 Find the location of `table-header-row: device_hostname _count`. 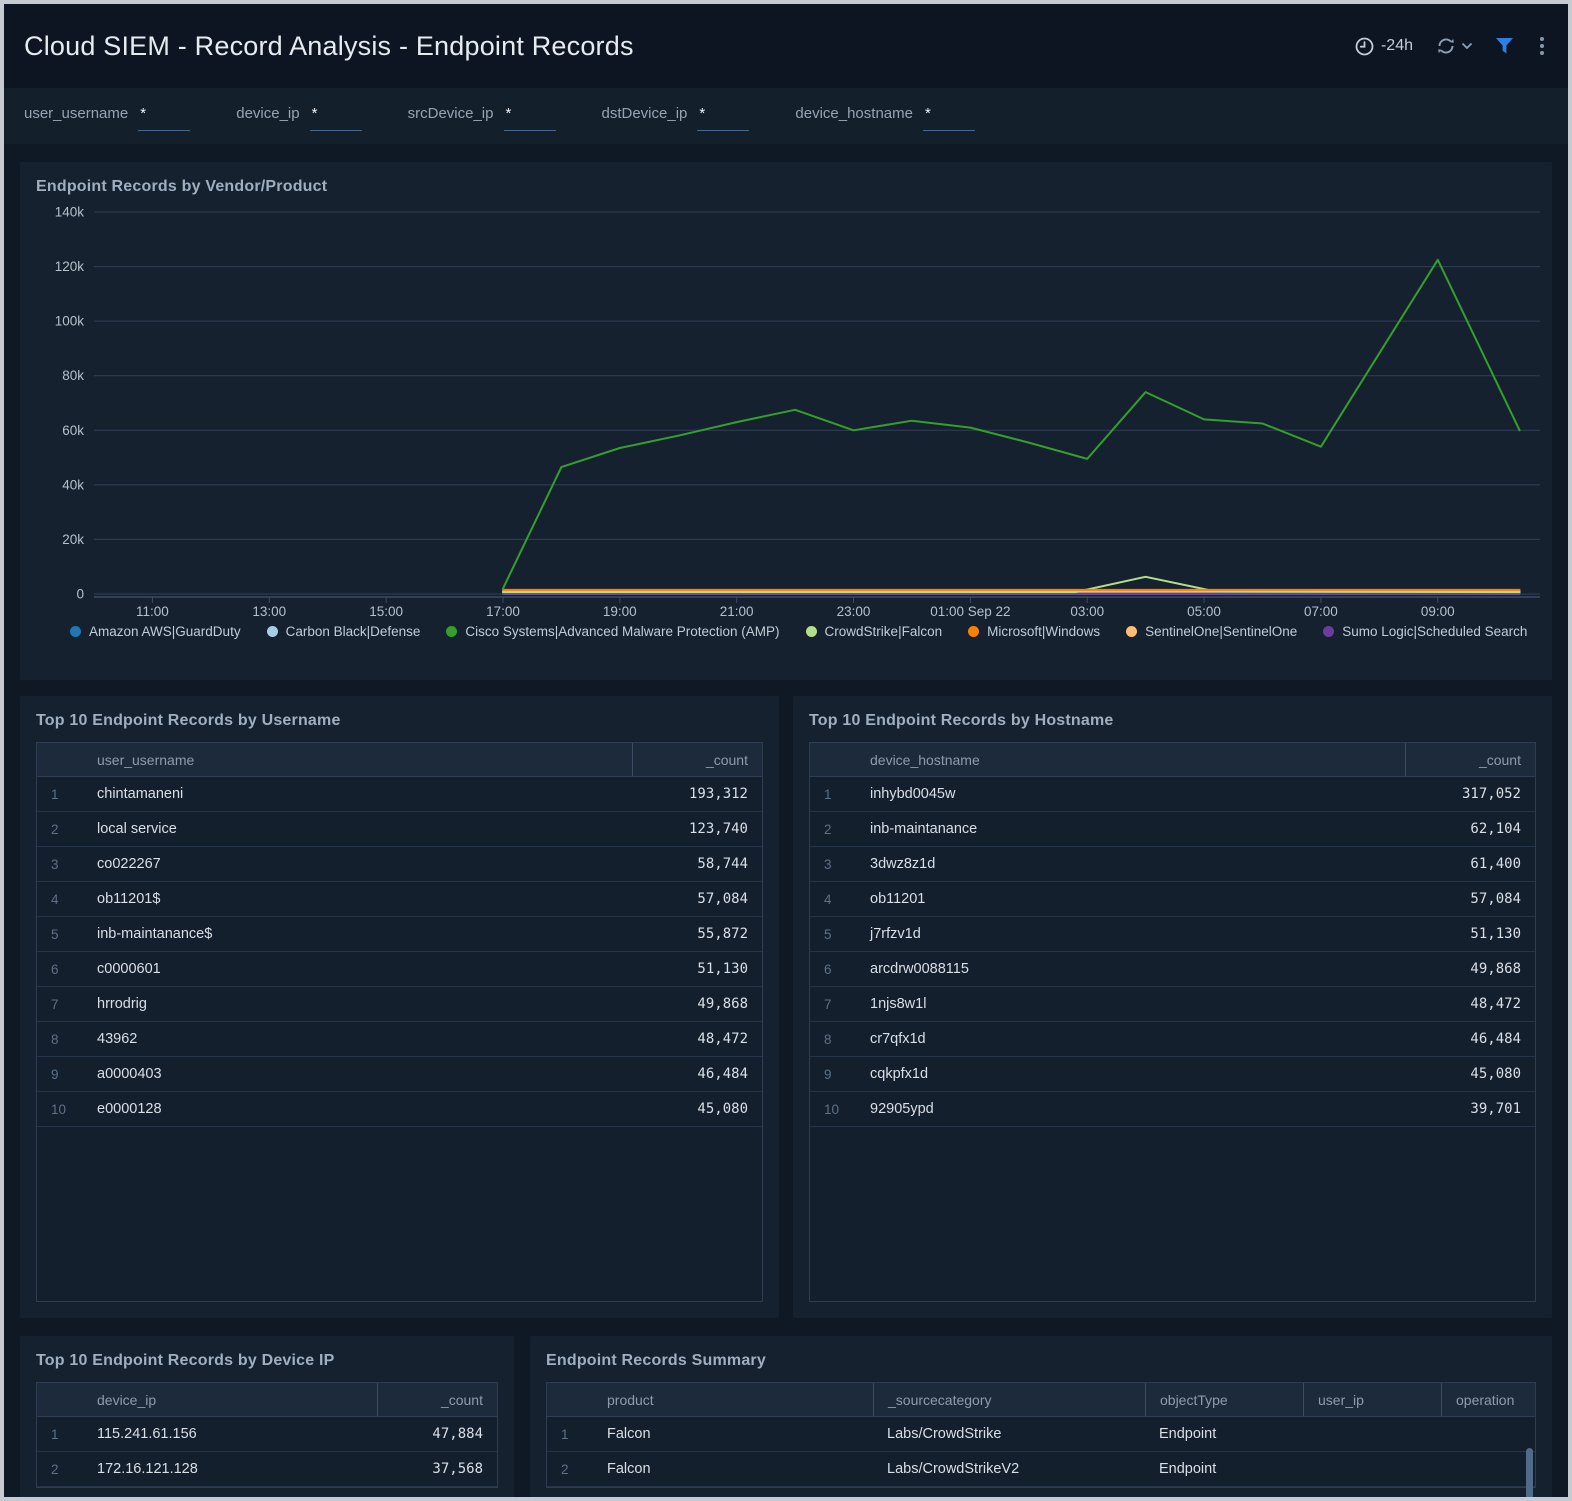

table-header-row: device_hostname _count is located at coordinates (1172, 760).